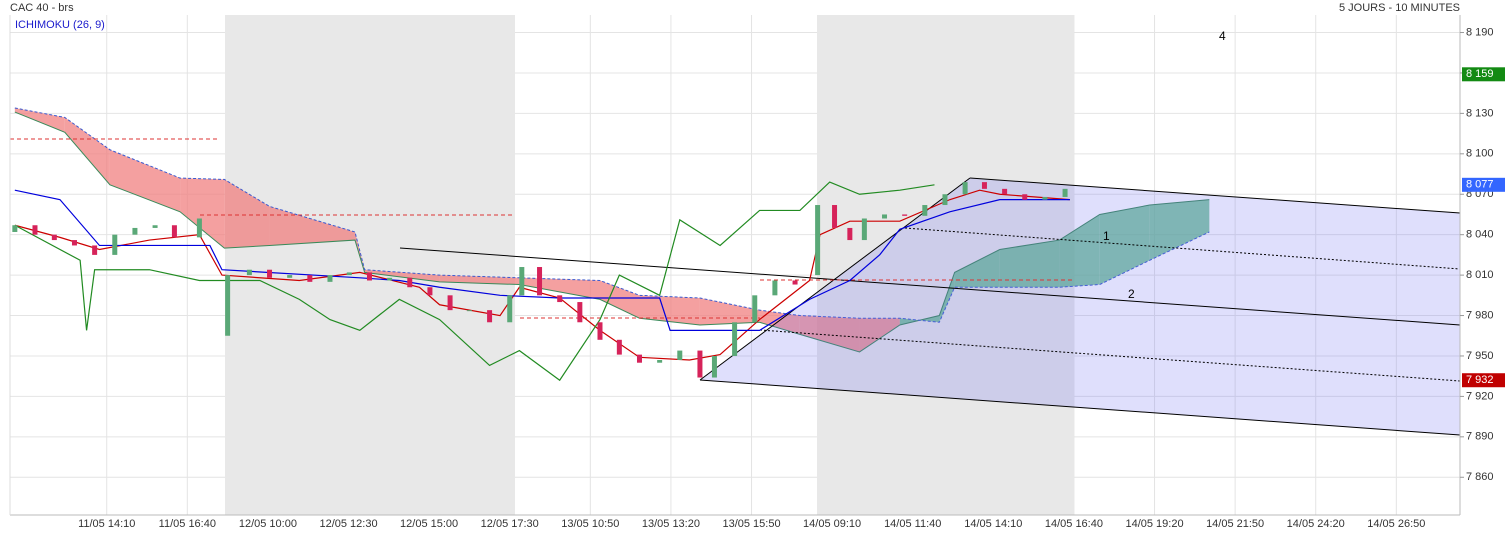 This screenshot has width=1506, height=540. I want to click on x-tick-label: 14/05 21:50, so click(1235, 524).